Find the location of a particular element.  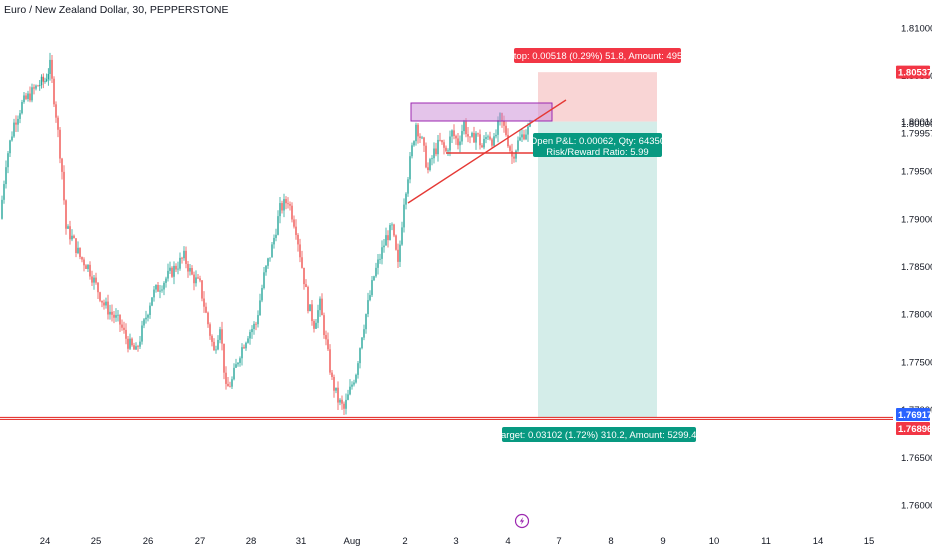

y-tick-label: 1.76000 is located at coordinates (916, 506).